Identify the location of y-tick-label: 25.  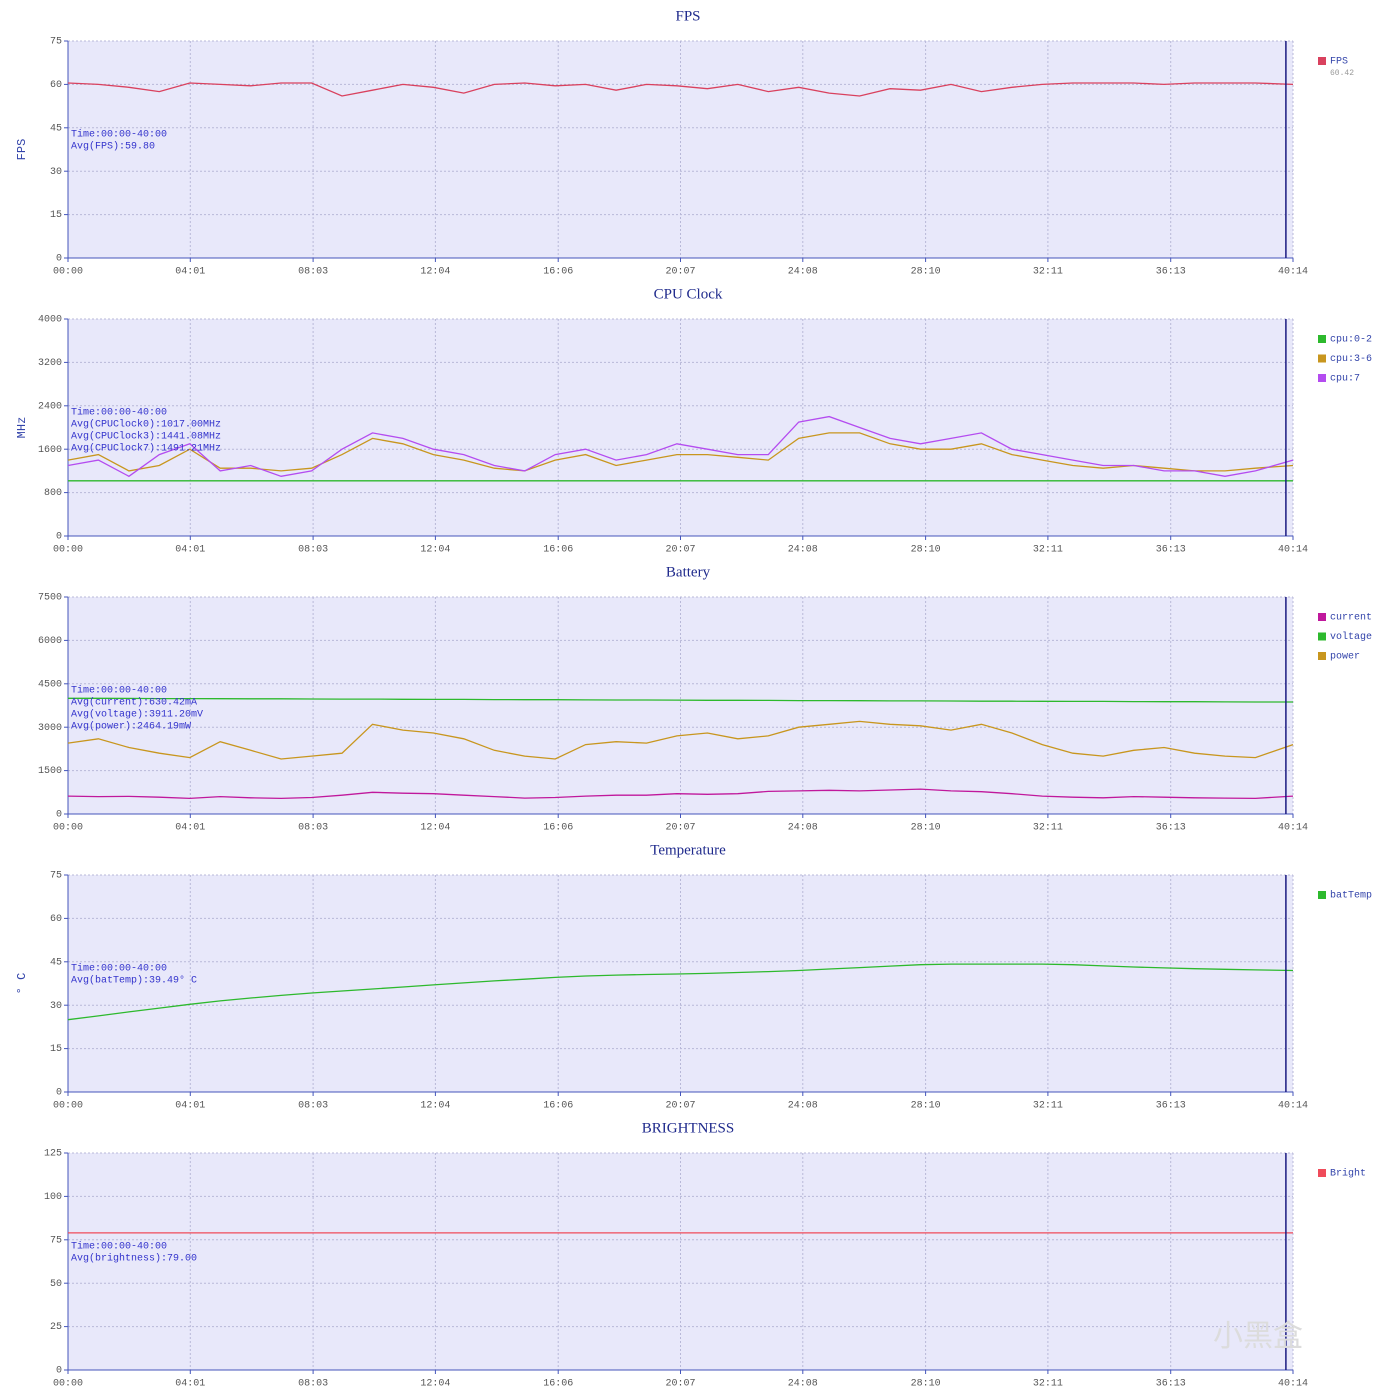
(56, 1327).